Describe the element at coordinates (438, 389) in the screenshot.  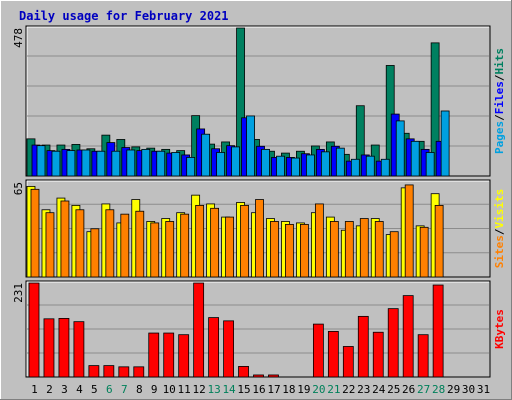
I see `x-tick-label: 28` at that location.